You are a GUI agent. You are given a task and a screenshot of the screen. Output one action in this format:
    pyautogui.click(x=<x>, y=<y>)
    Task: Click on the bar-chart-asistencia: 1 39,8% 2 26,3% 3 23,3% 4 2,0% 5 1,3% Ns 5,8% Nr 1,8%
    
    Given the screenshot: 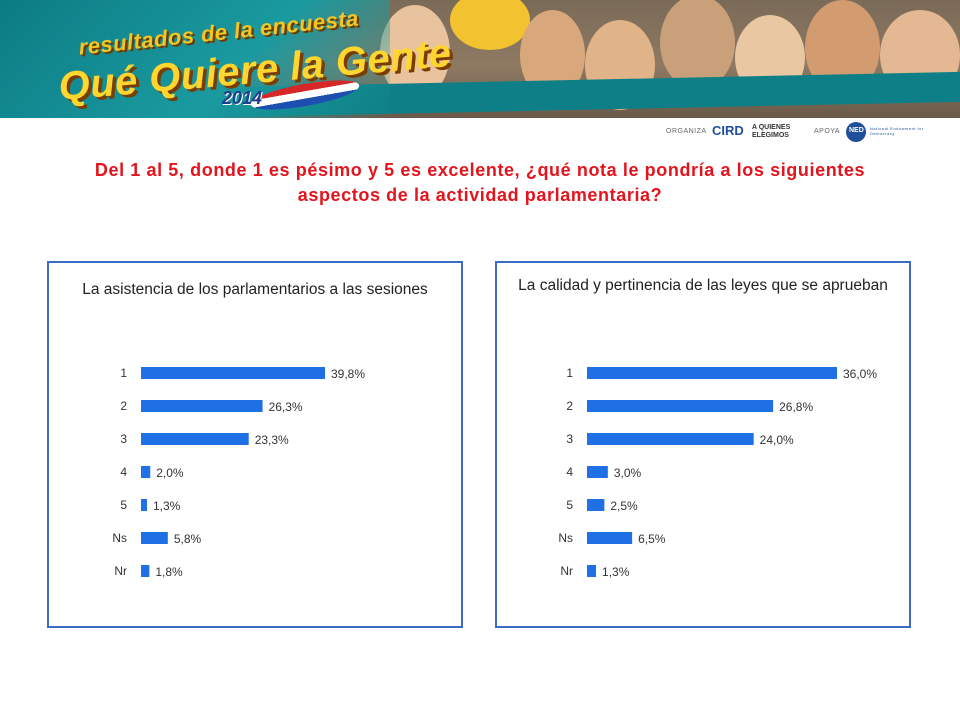 What is the action you would take?
    pyautogui.click(x=238, y=472)
    